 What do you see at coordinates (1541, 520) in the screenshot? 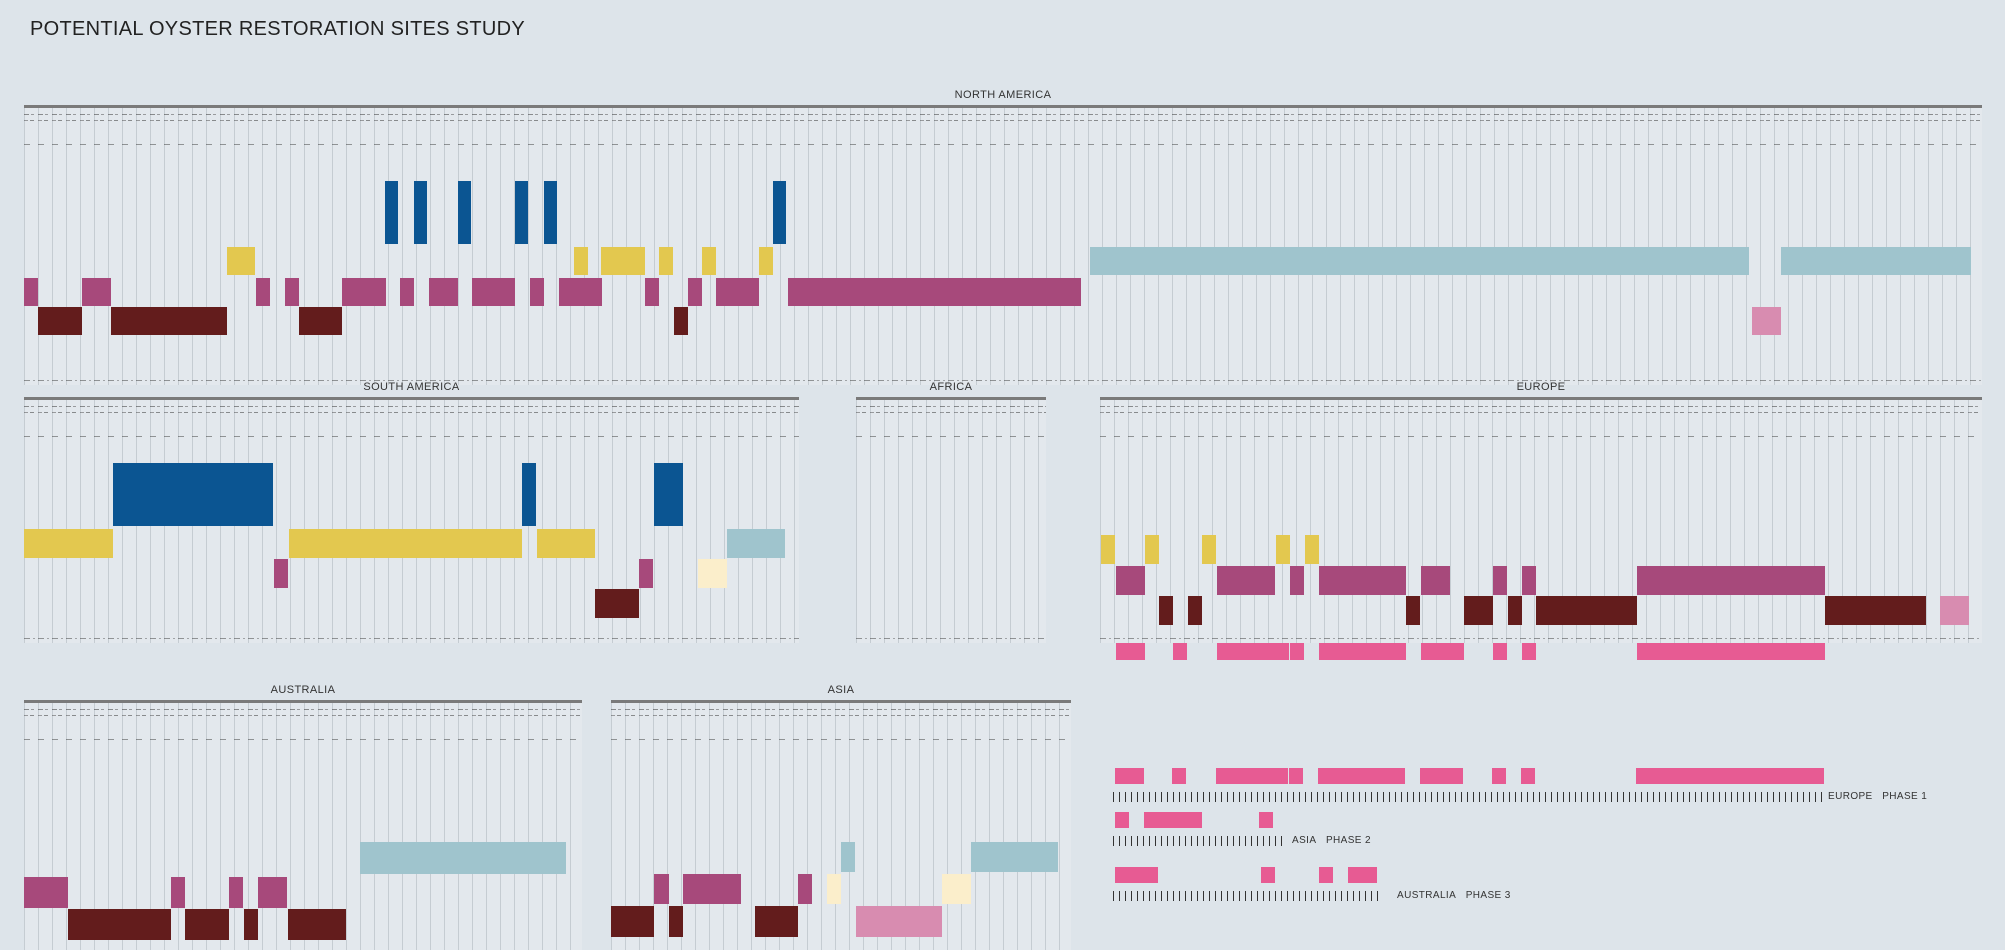
I see `europe-panel: EUROPE` at bounding box center [1541, 520].